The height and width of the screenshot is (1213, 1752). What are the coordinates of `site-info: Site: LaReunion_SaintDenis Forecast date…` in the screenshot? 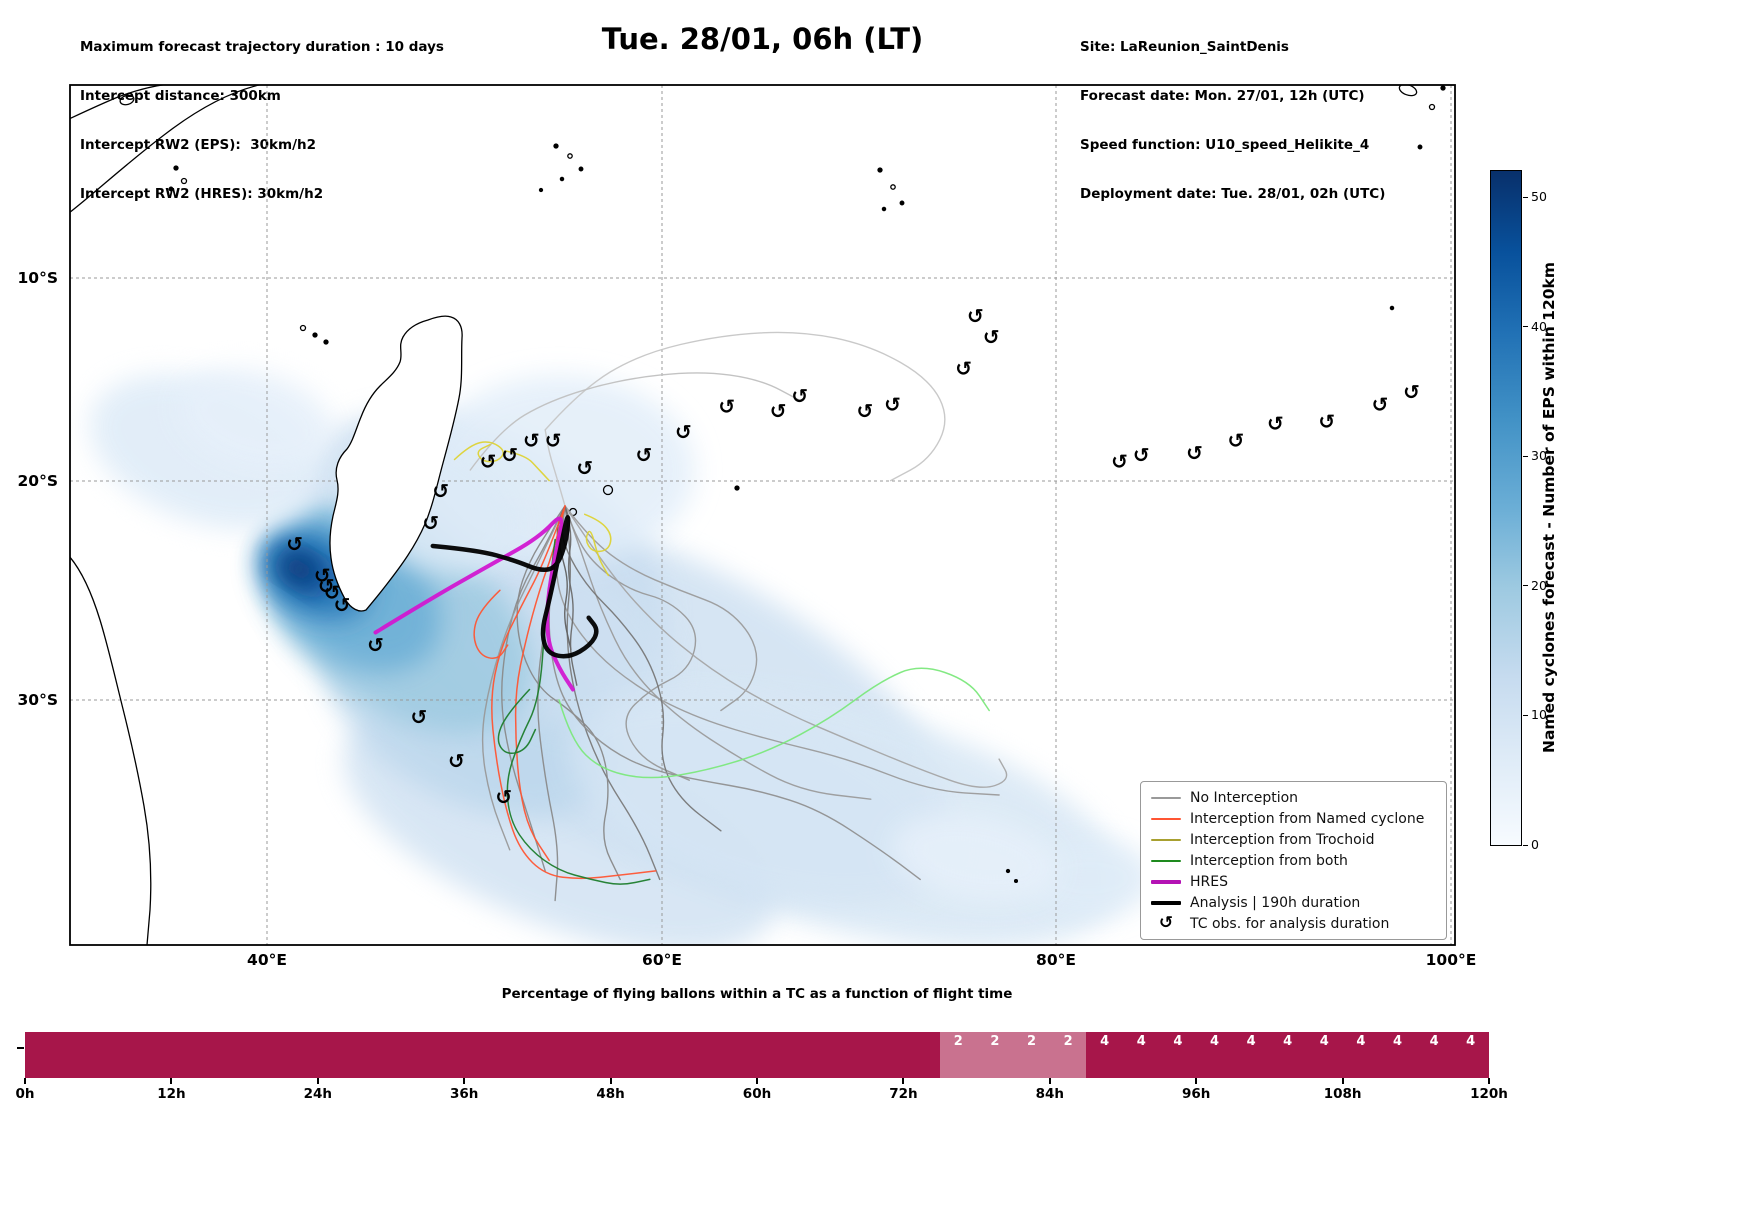 It's located at (1232, 121).